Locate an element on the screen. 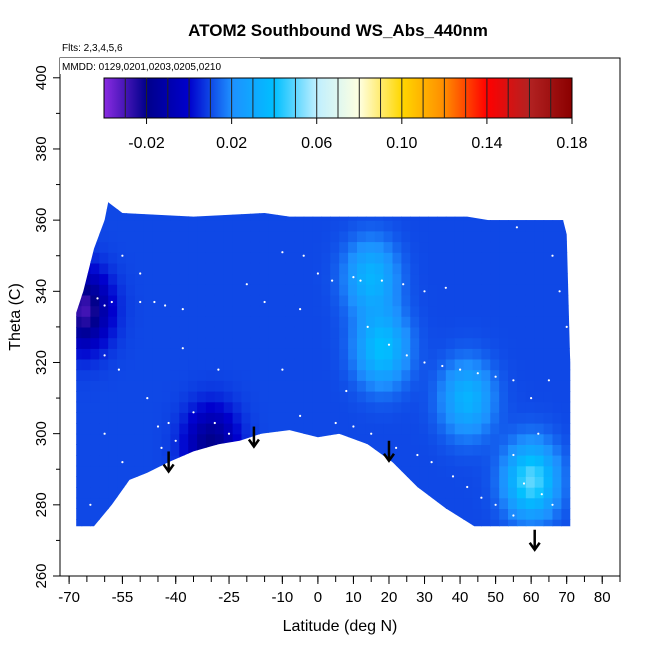  y-tick-label: 340 is located at coordinates (41, 291).